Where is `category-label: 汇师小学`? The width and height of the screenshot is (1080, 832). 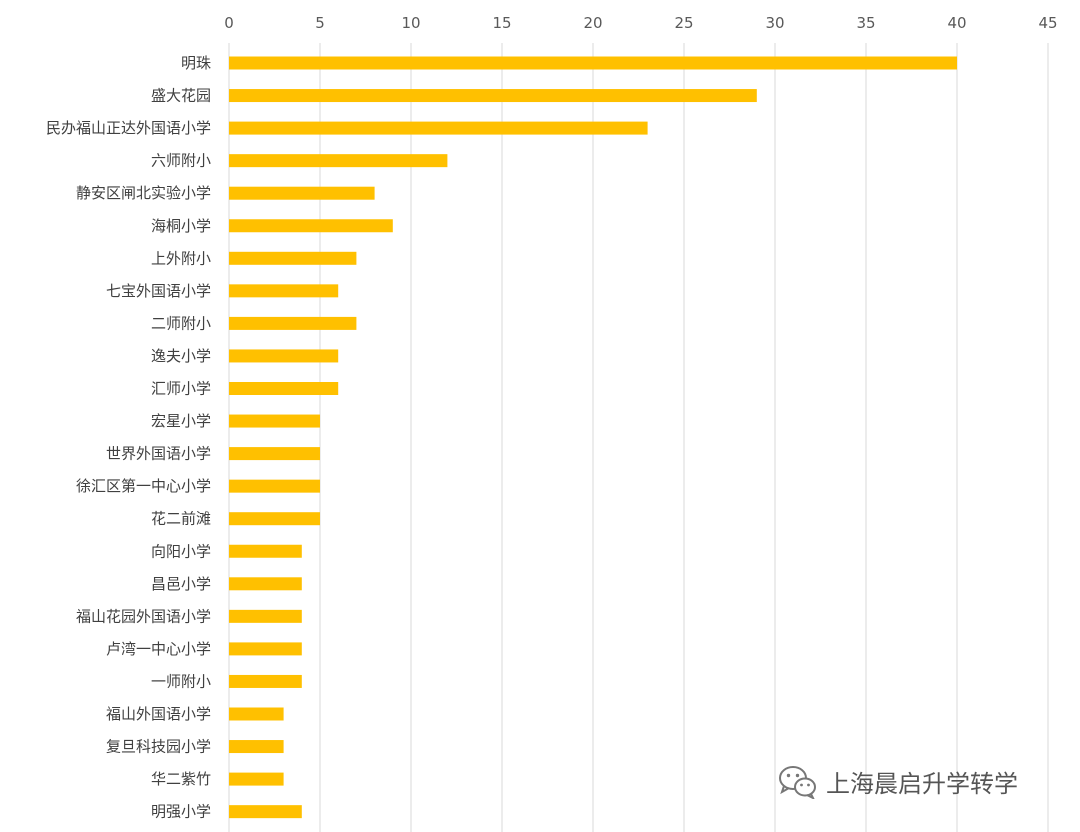 category-label: 汇师小学 is located at coordinates (181, 389).